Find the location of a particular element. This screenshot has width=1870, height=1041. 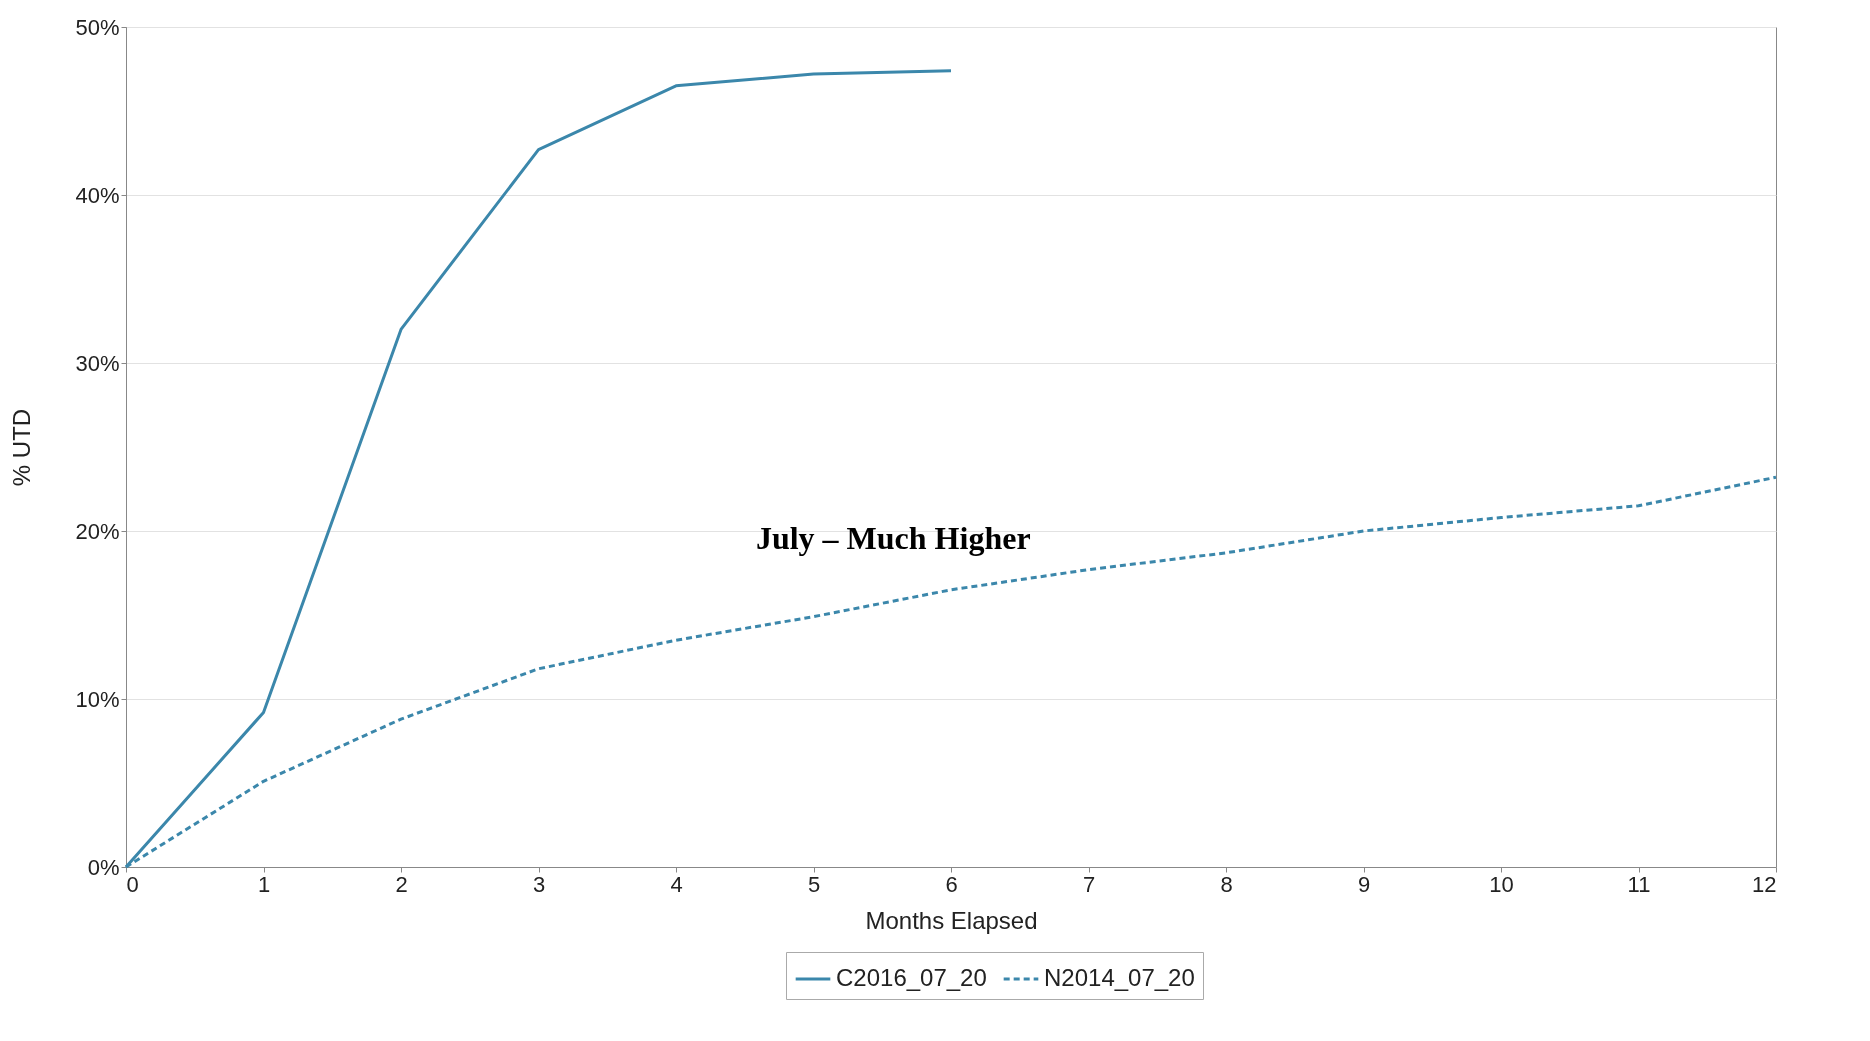

x-tick-label: 11 is located at coordinates (1639, 884).